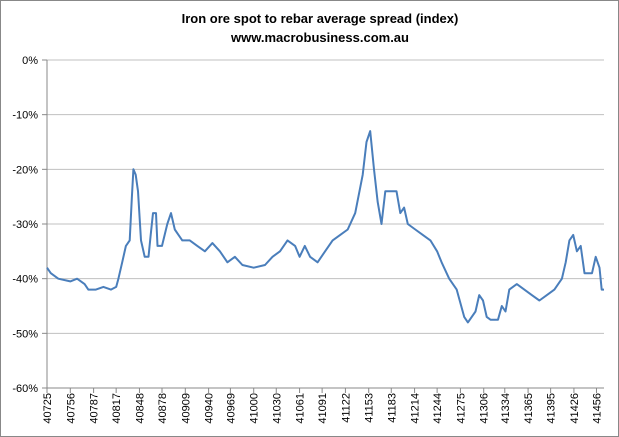 Image resolution: width=619 pixels, height=437 pixels. Describe the element at coordinates (301, 408) in the screenshot. I see `x-tick-label: 41061` at that location.